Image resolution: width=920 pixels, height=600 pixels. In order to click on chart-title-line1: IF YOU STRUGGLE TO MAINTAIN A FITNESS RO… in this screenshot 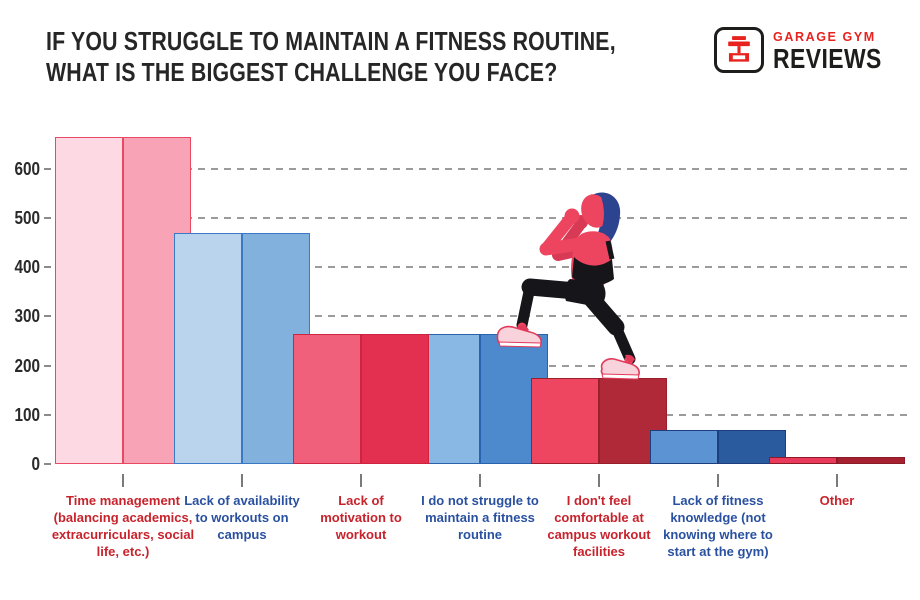, I will do `click(331, 41)`.